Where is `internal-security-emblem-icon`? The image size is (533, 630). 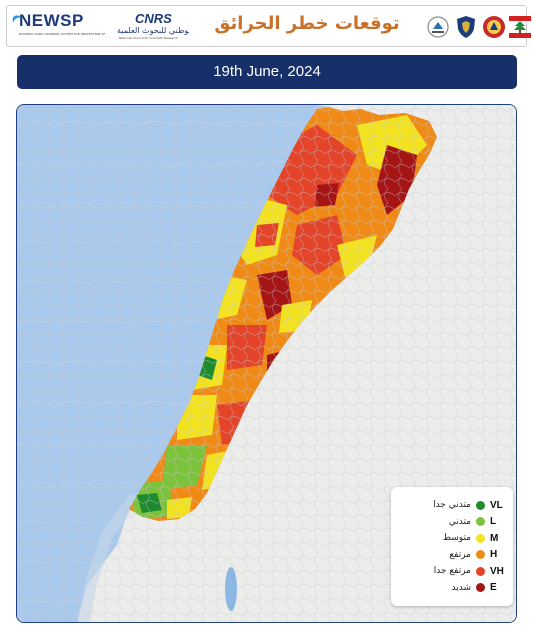
internal-security-emblem-icon is located at coordinates (466, 27).